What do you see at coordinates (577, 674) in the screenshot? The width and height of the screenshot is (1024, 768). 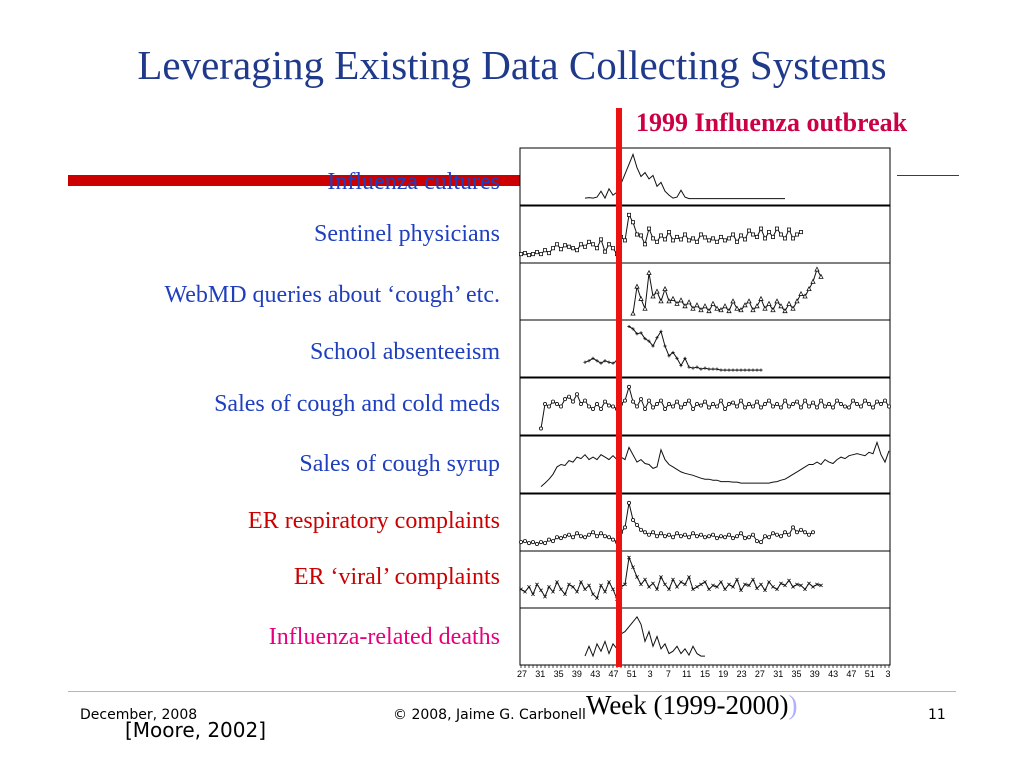 I see `x-tick-label: 39` at bounding box center [577, 674].